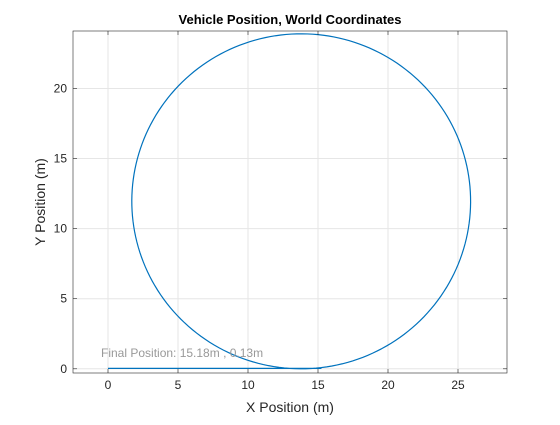 Image resolution: width=560 pixels, height=425 pixels. I want to click on x-tick-label: 0, so click(108, 385).